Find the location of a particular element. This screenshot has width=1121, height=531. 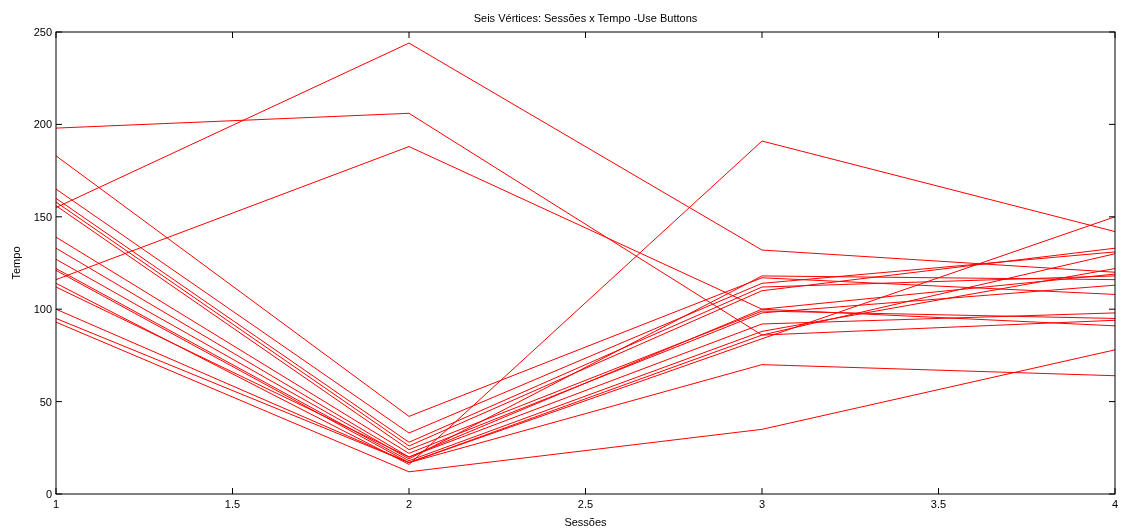

x-tick-label: 3 is located at coordinates (762, 504).